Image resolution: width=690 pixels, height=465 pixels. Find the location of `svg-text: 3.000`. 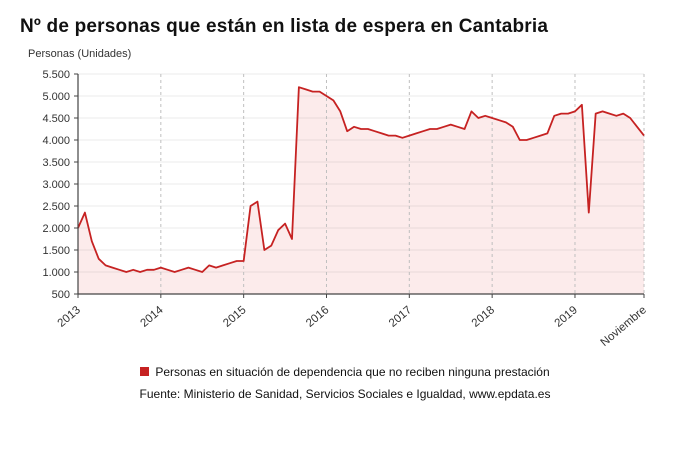

svg-text: 3.000 is located at coordinates (56, 185).